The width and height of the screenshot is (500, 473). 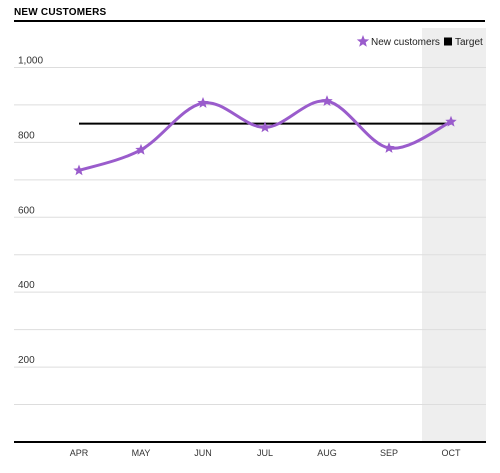 I want to click on y-tick-label: 400, so click(x=26, y=285).